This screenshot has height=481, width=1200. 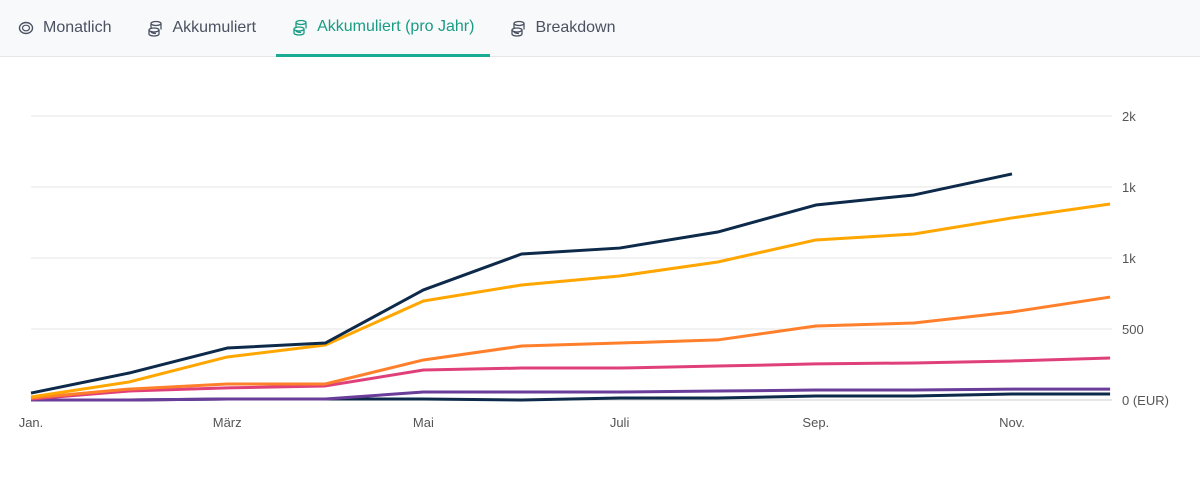 I want to click on tab-label: Akkumuliert, so click(x=214, y=27).